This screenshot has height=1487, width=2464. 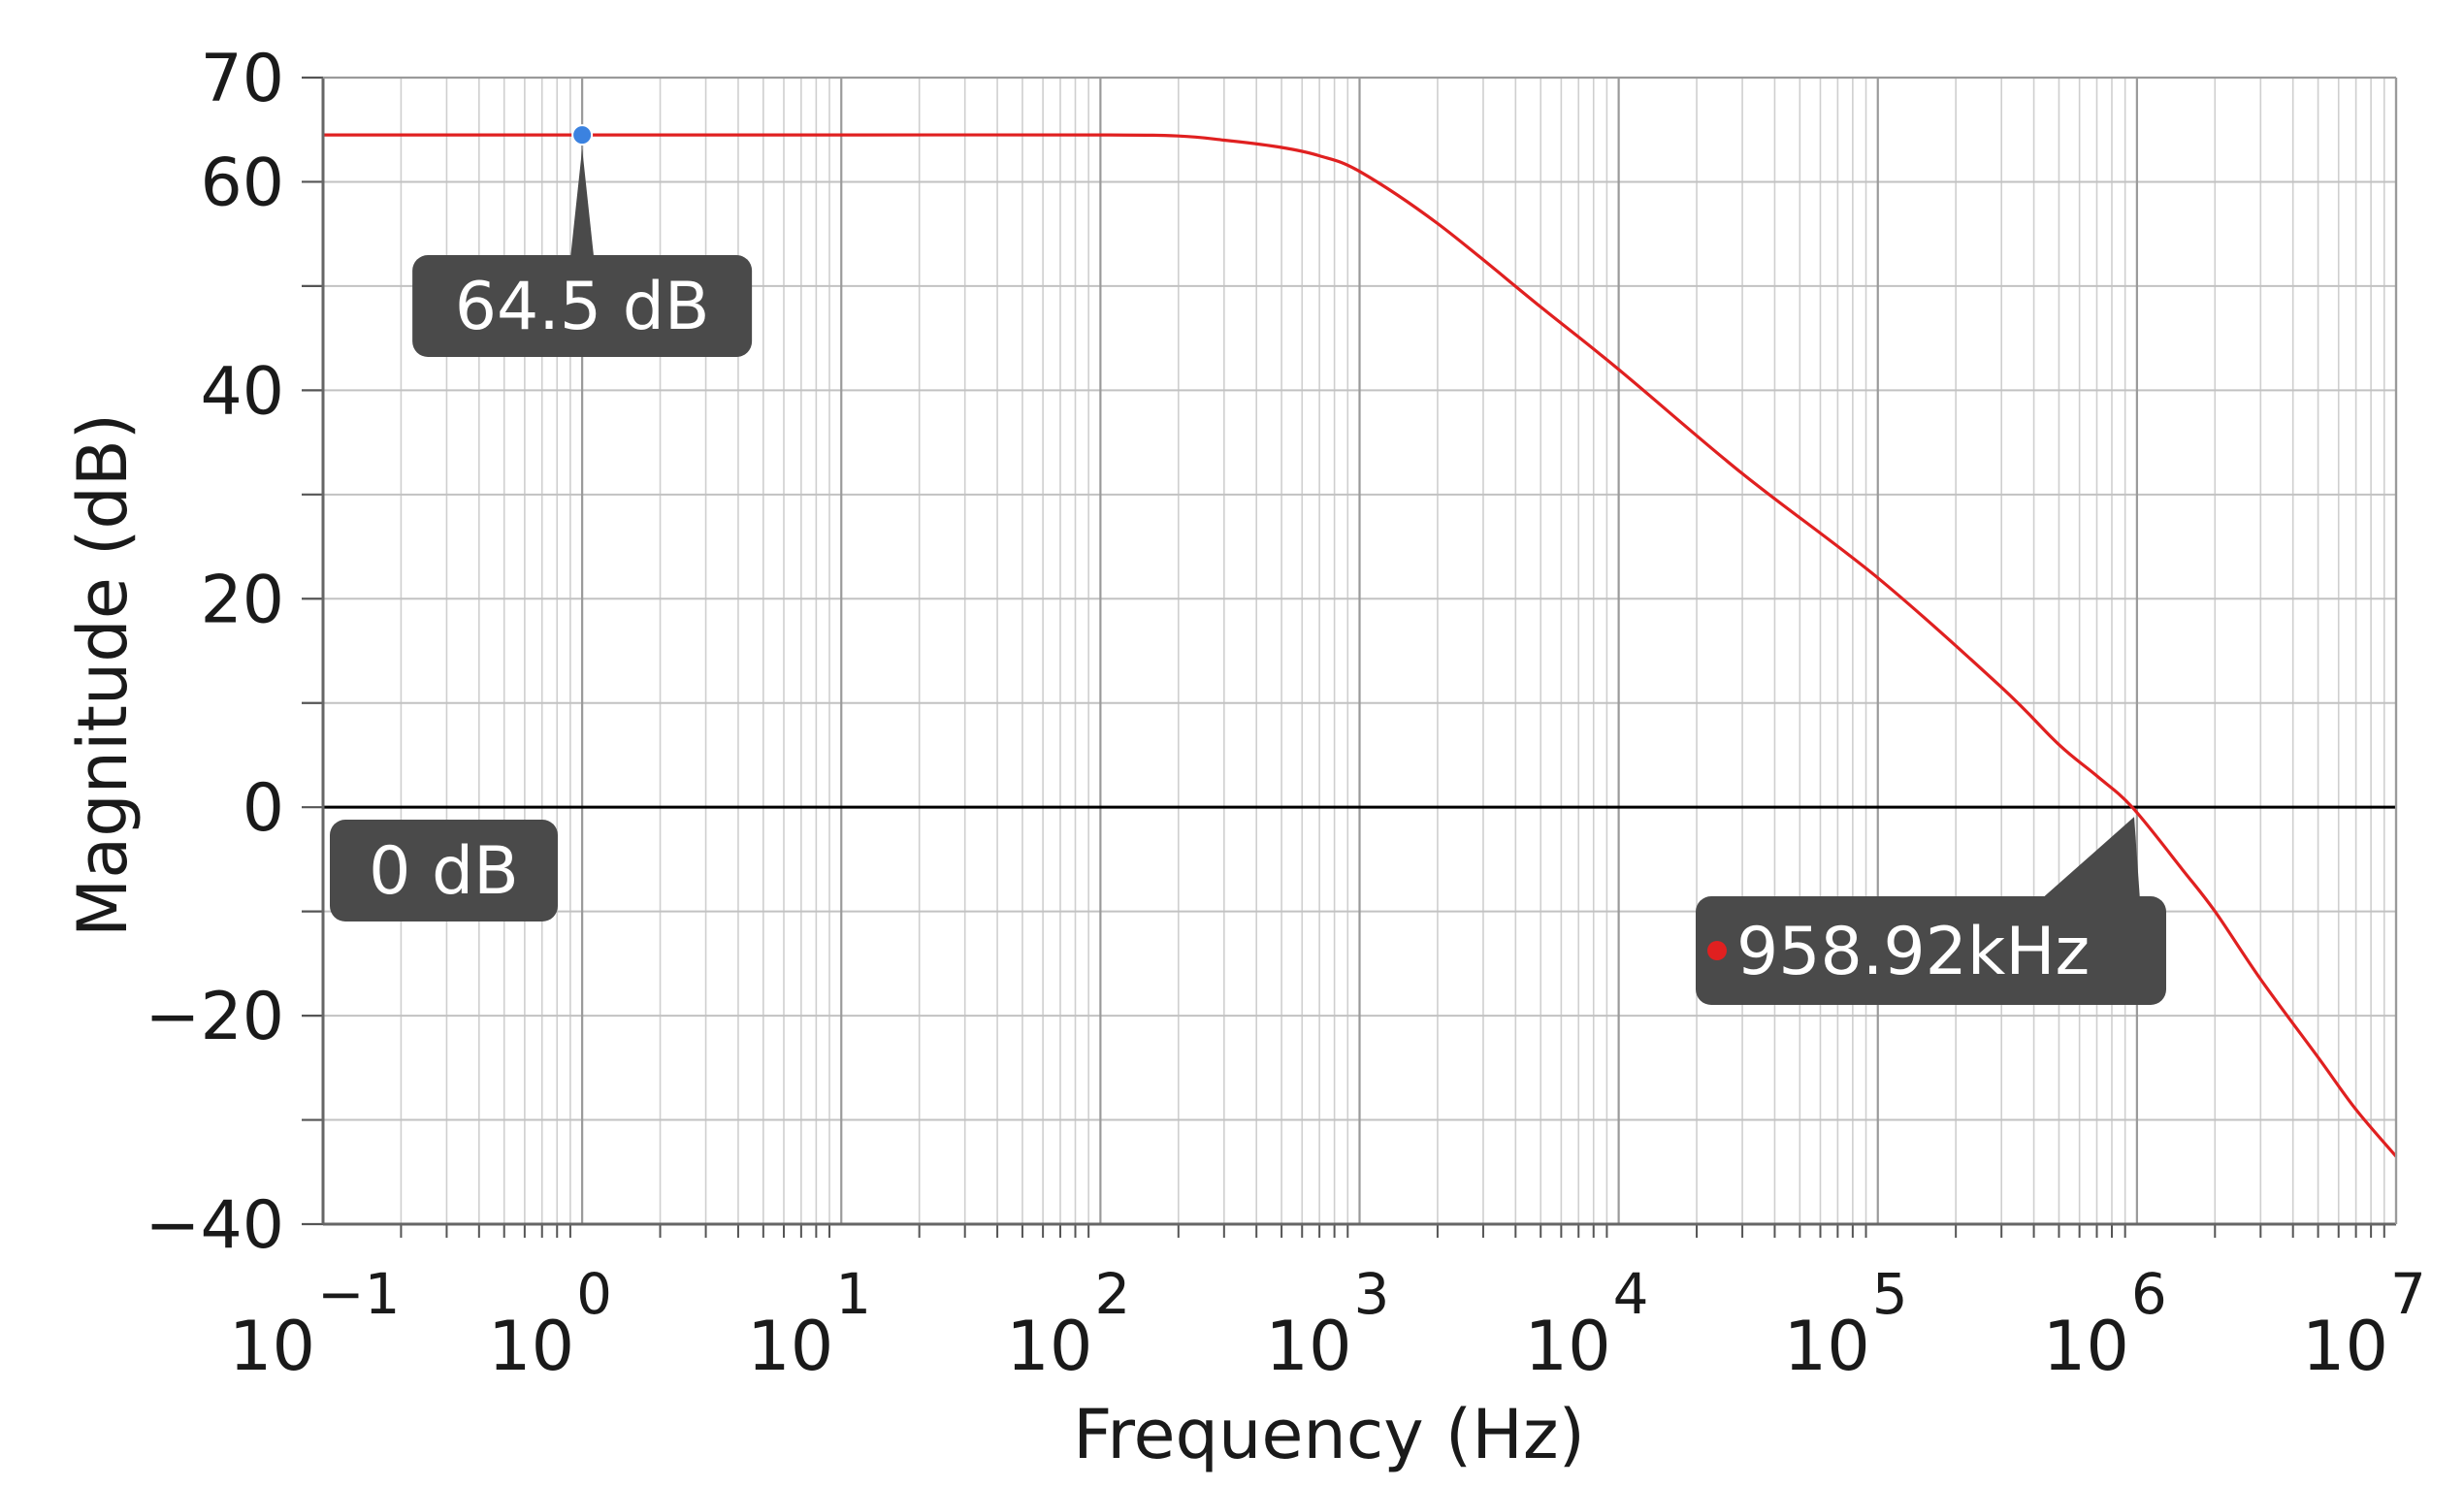 I want to click on x-tick-exponent: 6, so click(x=2149, y=1294).